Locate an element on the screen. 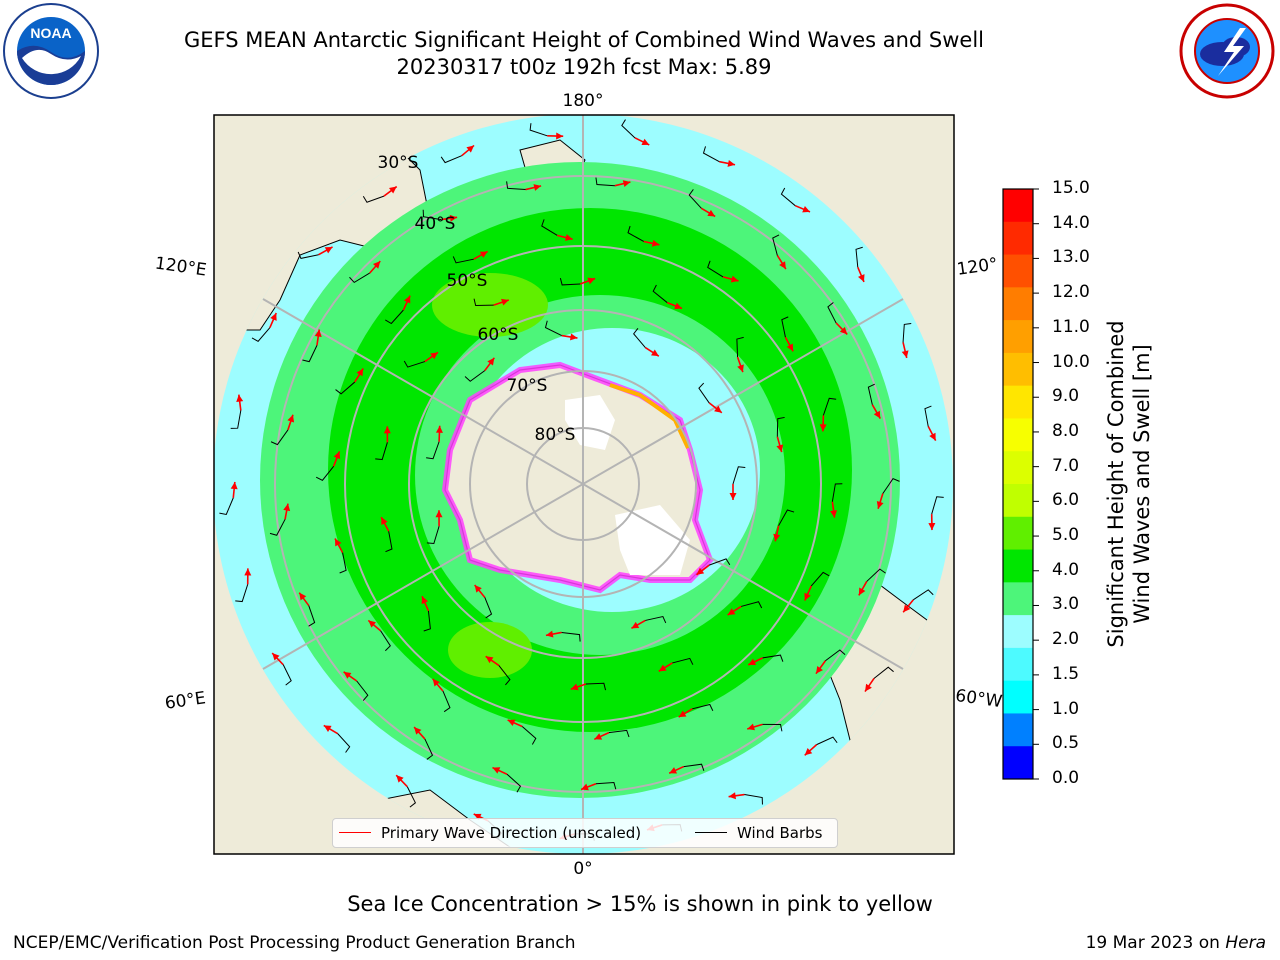  lat-label-30s: 30°S is located at coordinates (398, 163).